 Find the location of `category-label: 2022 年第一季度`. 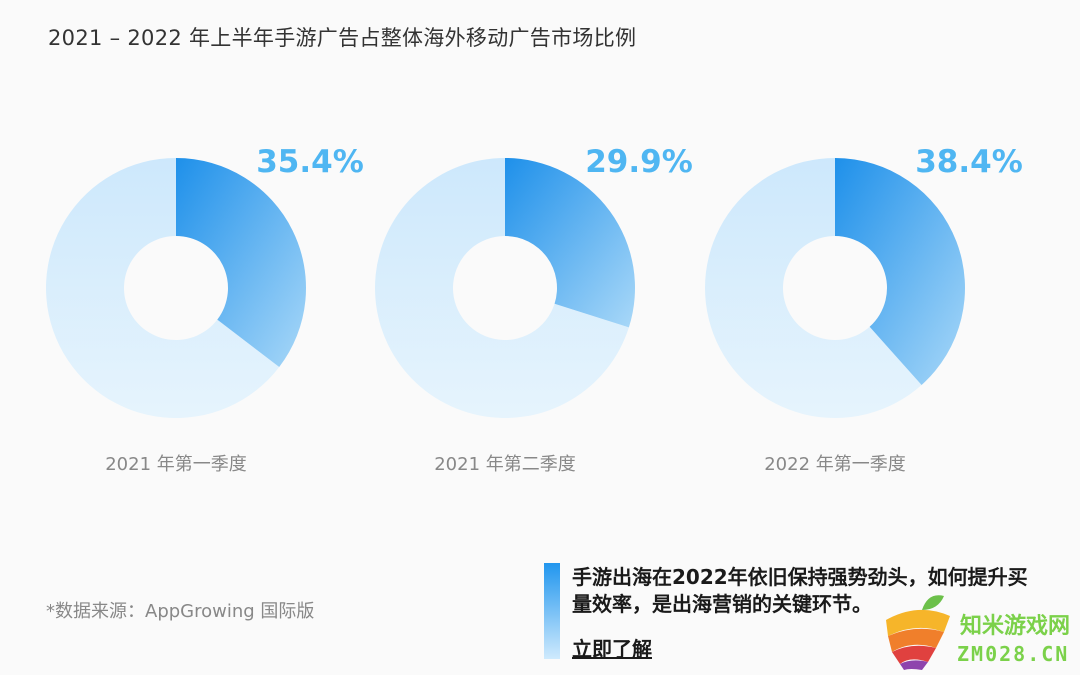

category-label: 2022 年第一季度 is located at coordinates (835, 464).